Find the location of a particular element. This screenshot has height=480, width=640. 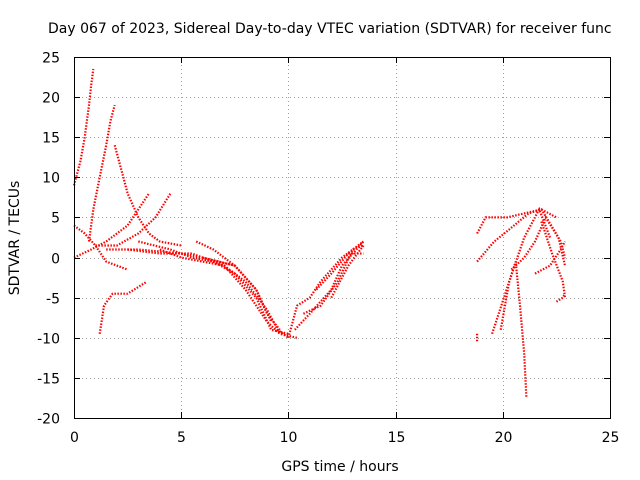

x-tick-label: 25 is located at coordinates (611, 438).